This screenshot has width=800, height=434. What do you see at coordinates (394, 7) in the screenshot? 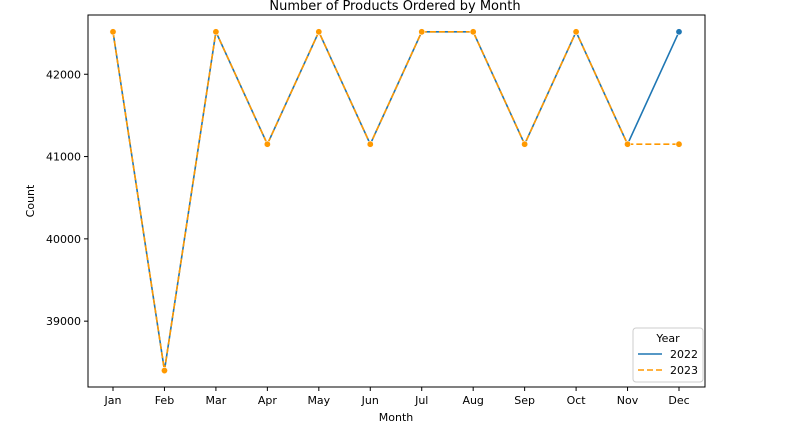
I see `chart-title: Number of Products Ordered by Month` at bounding box center [394, 7].